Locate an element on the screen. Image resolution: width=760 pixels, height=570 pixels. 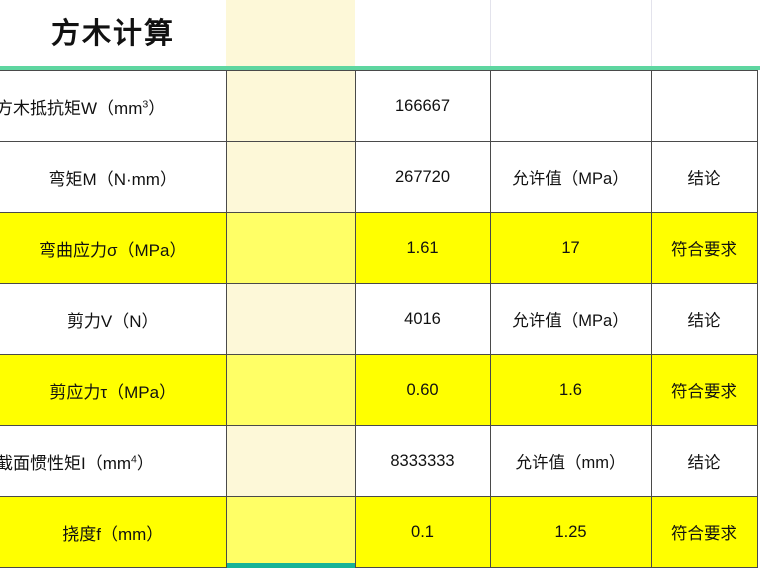
row-label-superscript: 3 is located at coordinates (145, 103).